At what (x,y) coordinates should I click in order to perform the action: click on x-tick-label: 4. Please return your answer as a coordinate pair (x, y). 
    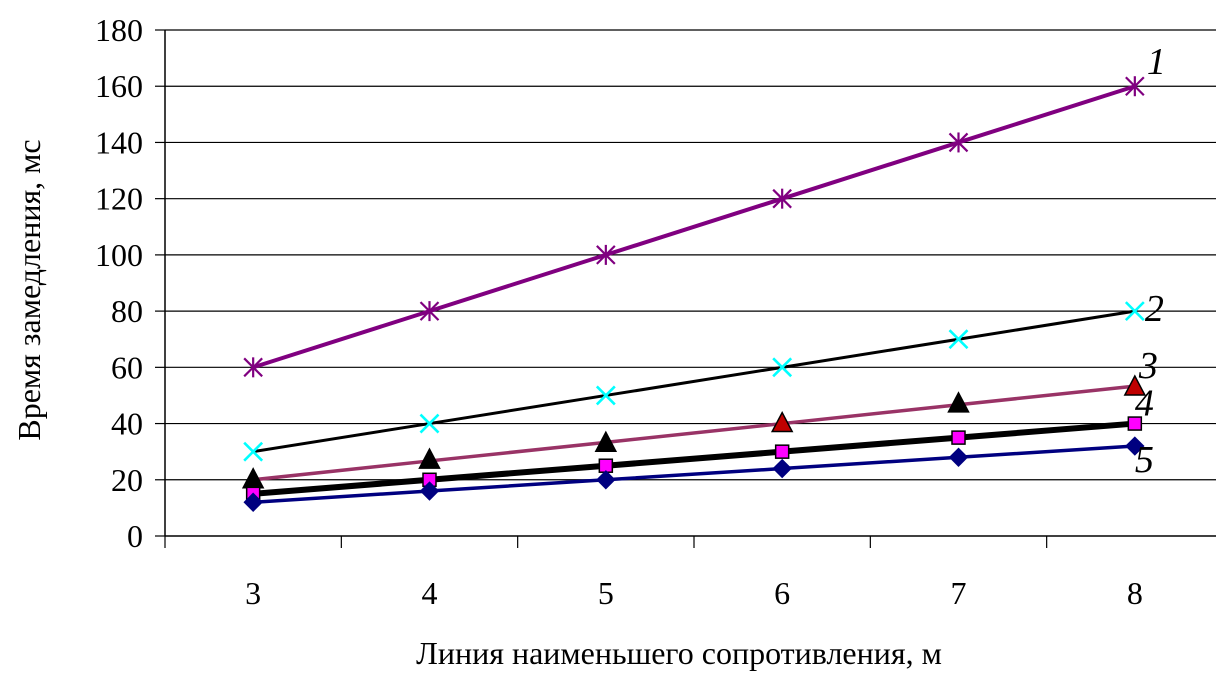
    Looking at the image, I should click on (430, 593).